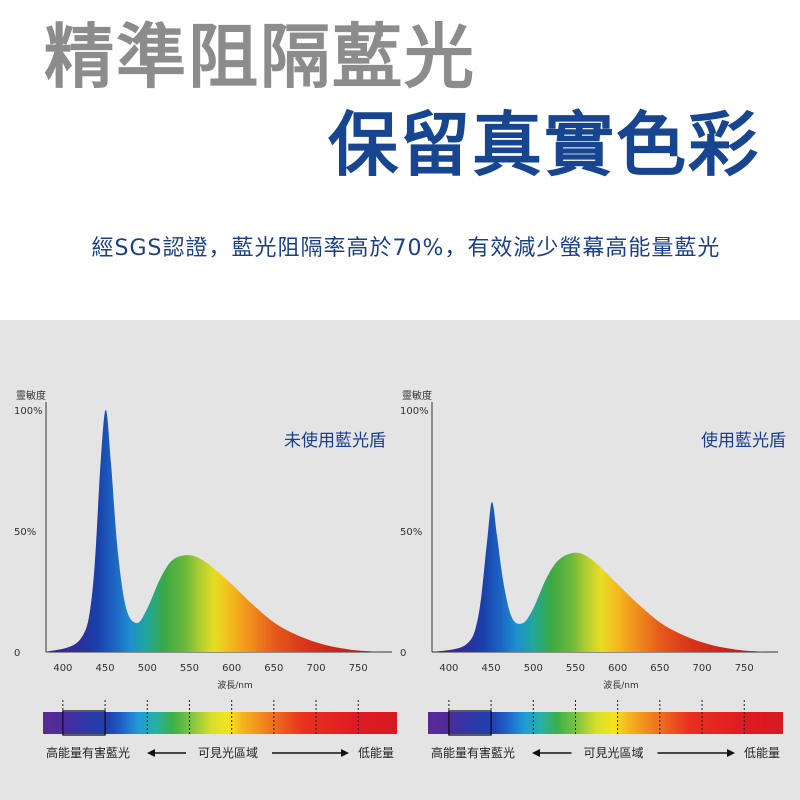  I want to click on chart-title: 未使用藍光盾, so click(335, 440).